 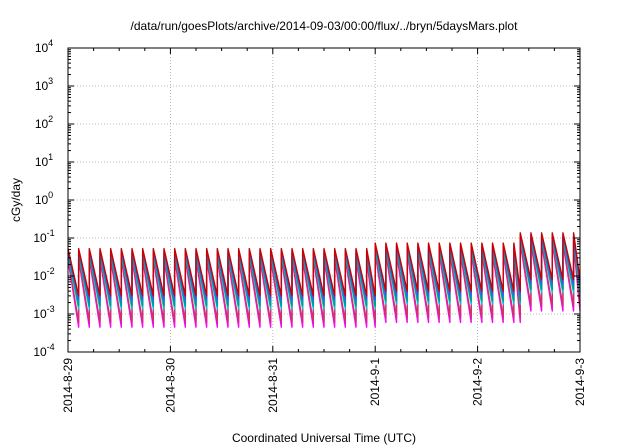 I want to click on x-tick-label: 2014-8-31, so click(x=273, y=385).